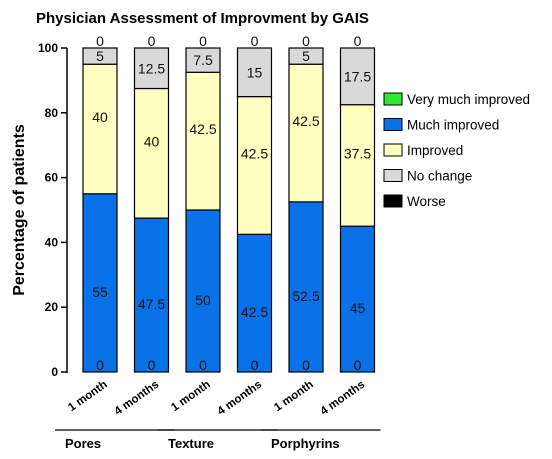 The height and width of the screenshot is (459, 552). I want to click on data-label-much-improved-5: 52.5, so click(305, 296).